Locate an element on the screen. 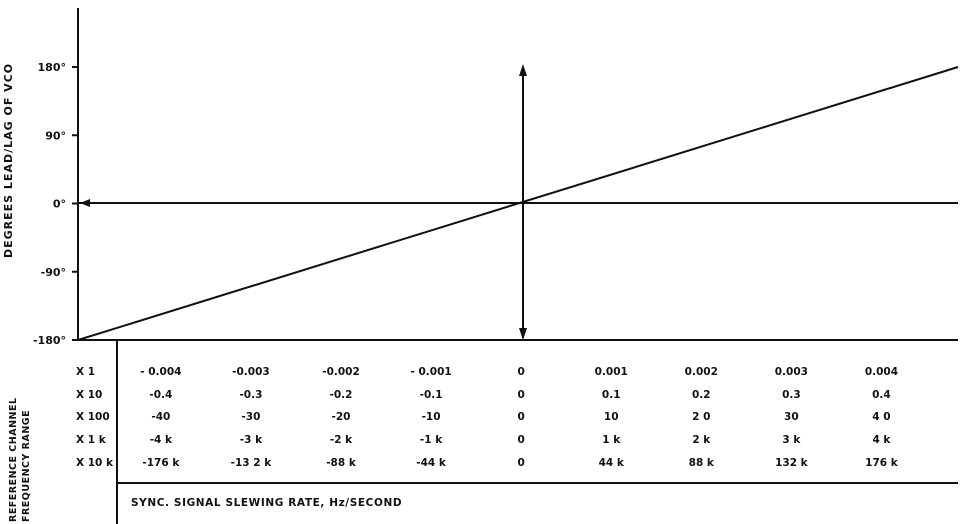 The height and width of the screenshot is (524, 960). table-cell: 3 k is located at coordinates (791, 440).